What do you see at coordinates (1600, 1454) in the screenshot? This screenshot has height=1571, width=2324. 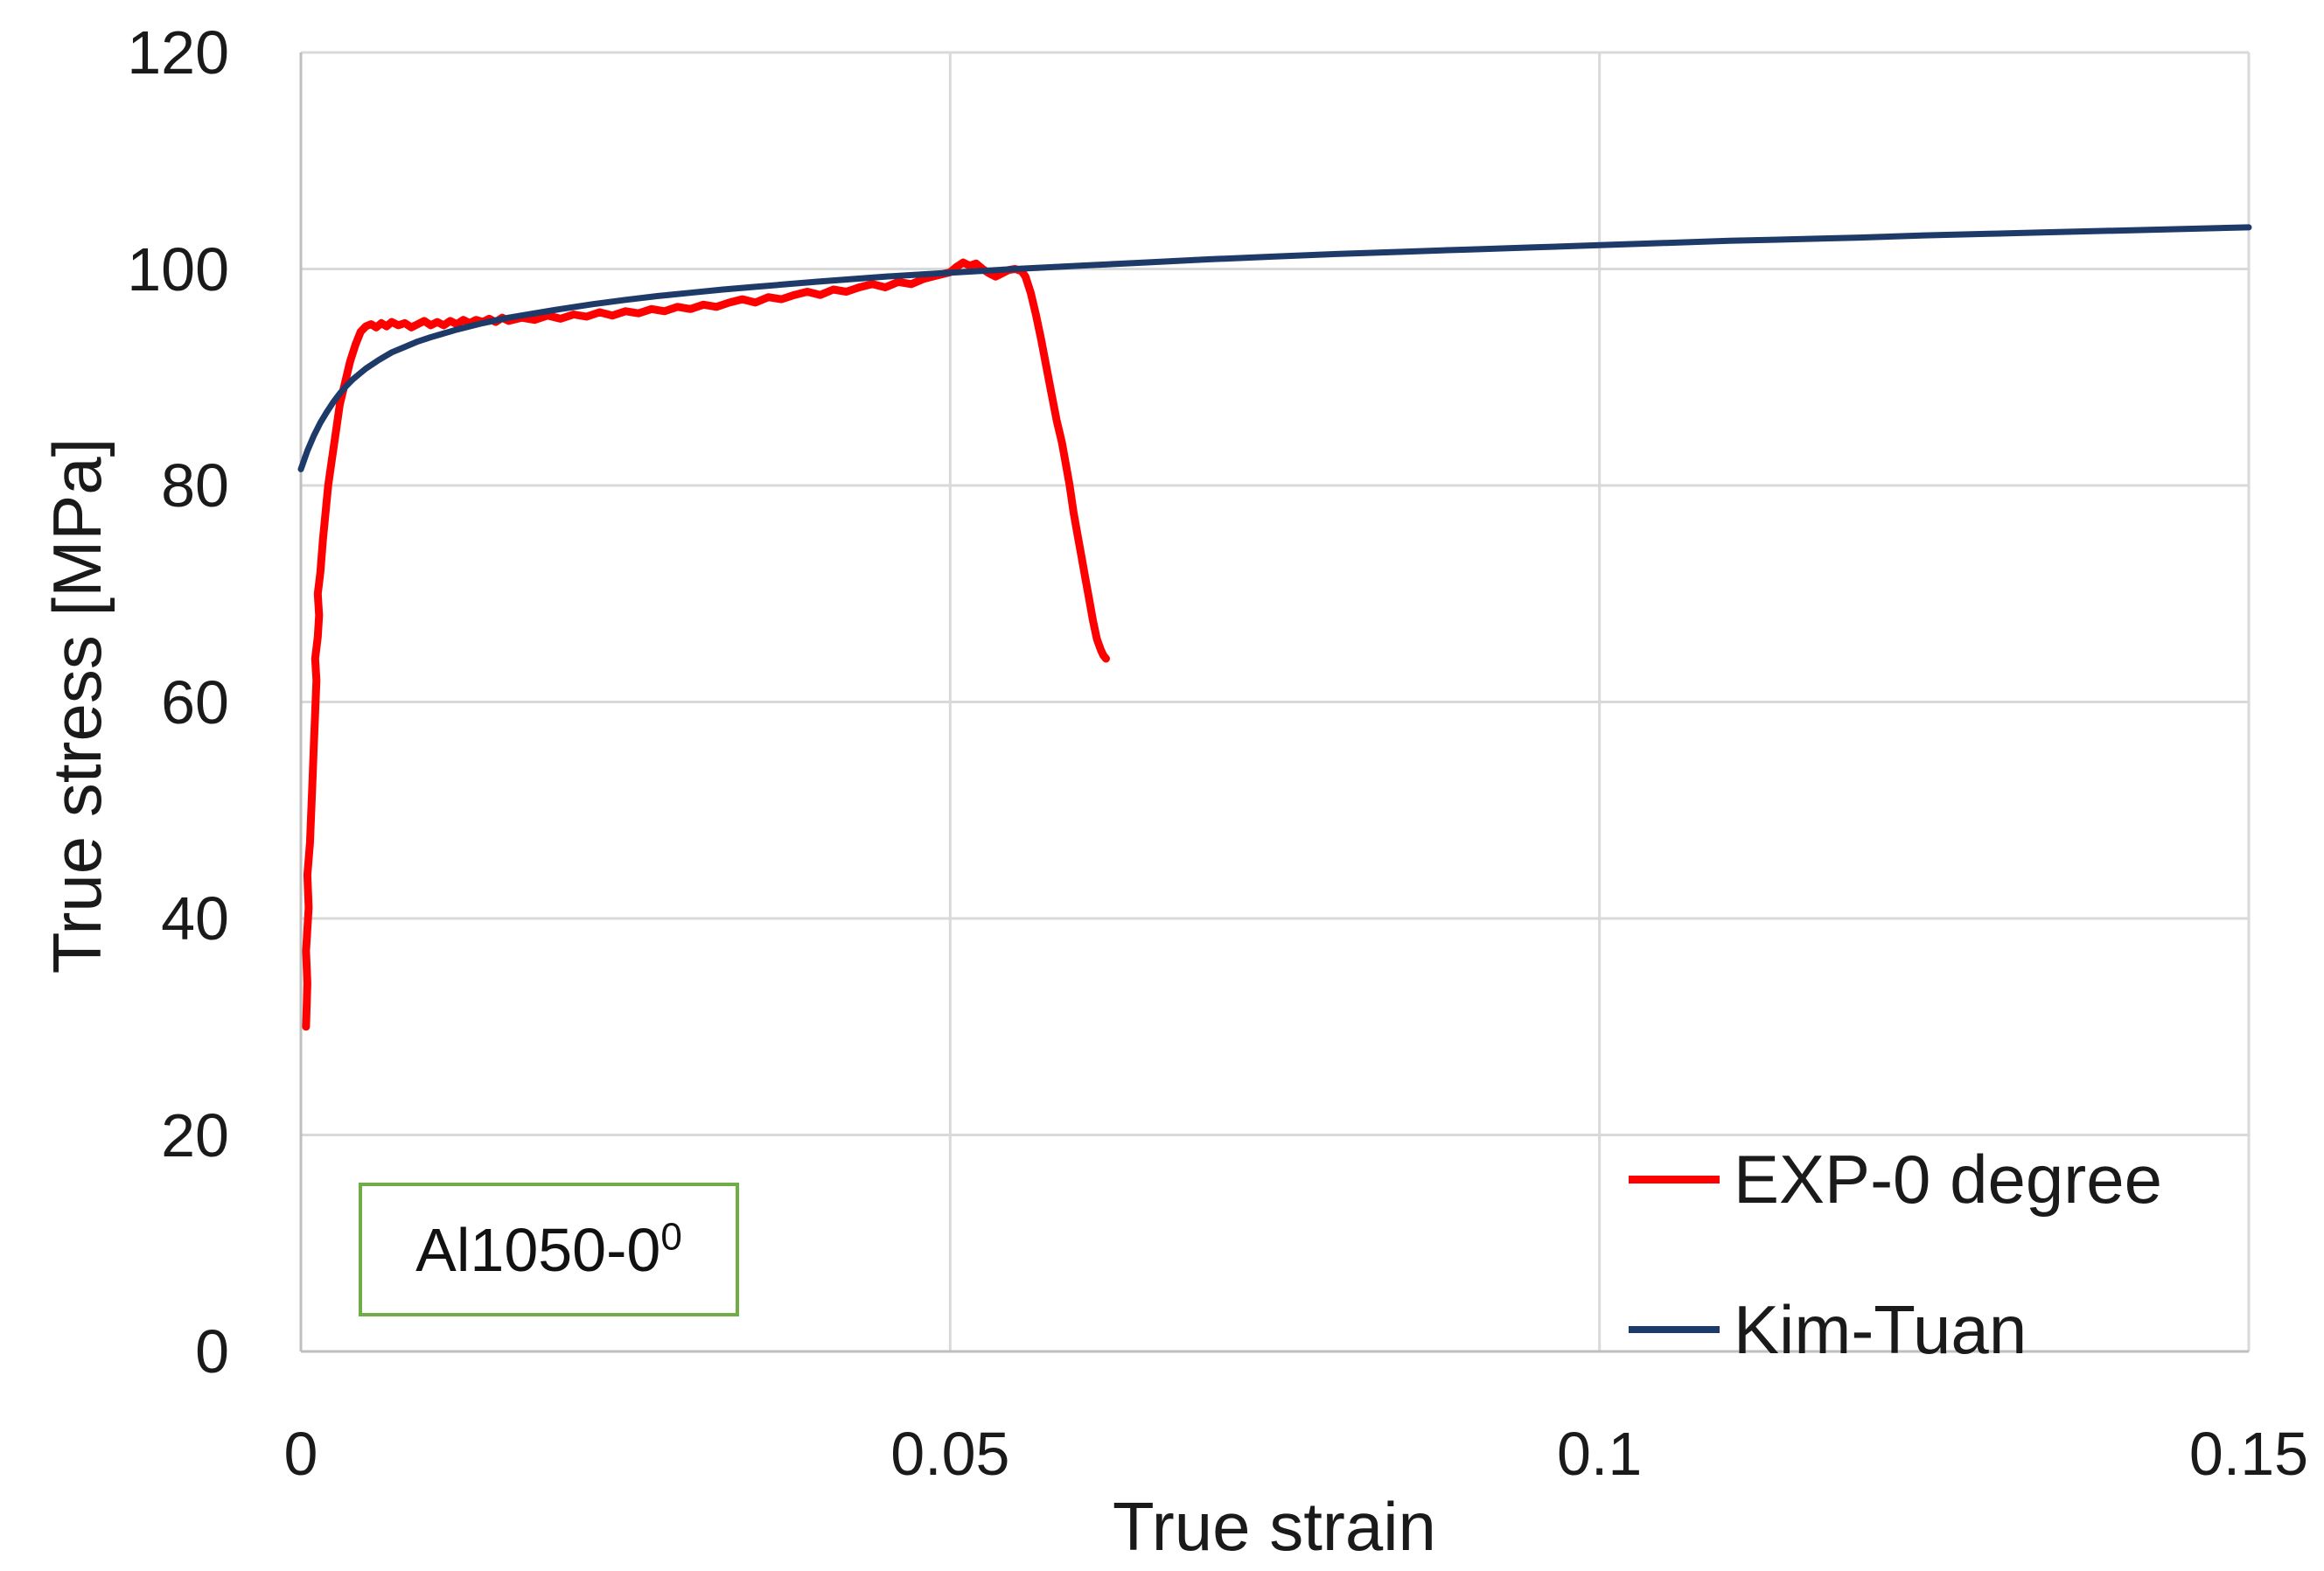 I see `x-tick-label: 0.1` at bounding box center [1600, 1454].